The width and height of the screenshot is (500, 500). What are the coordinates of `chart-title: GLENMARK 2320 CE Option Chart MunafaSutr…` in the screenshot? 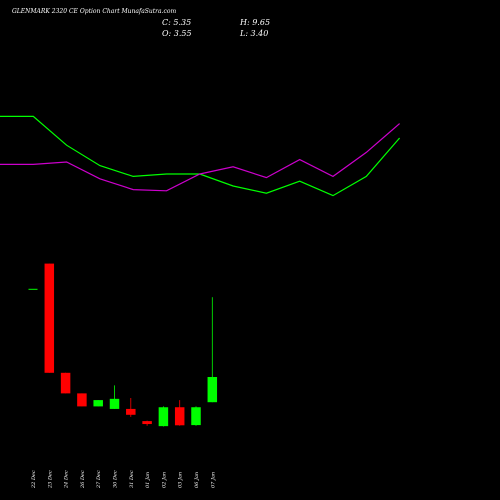 It's located at (94, 11).